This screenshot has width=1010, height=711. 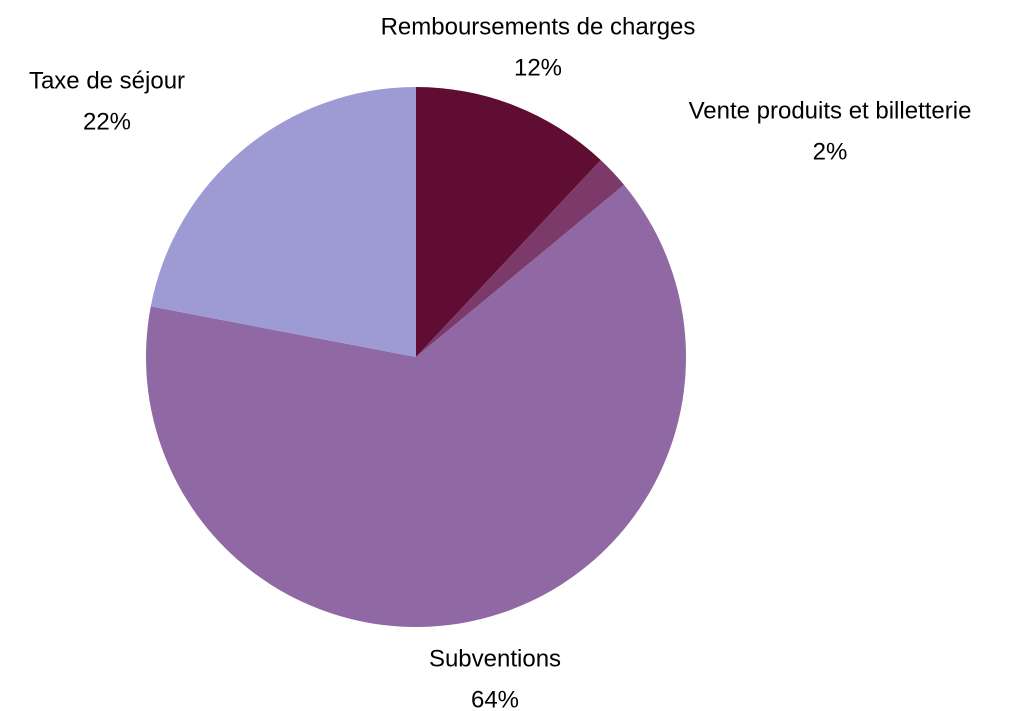 I want to click on slice-label: Taxe de séjour, so click(x=107, y=80).